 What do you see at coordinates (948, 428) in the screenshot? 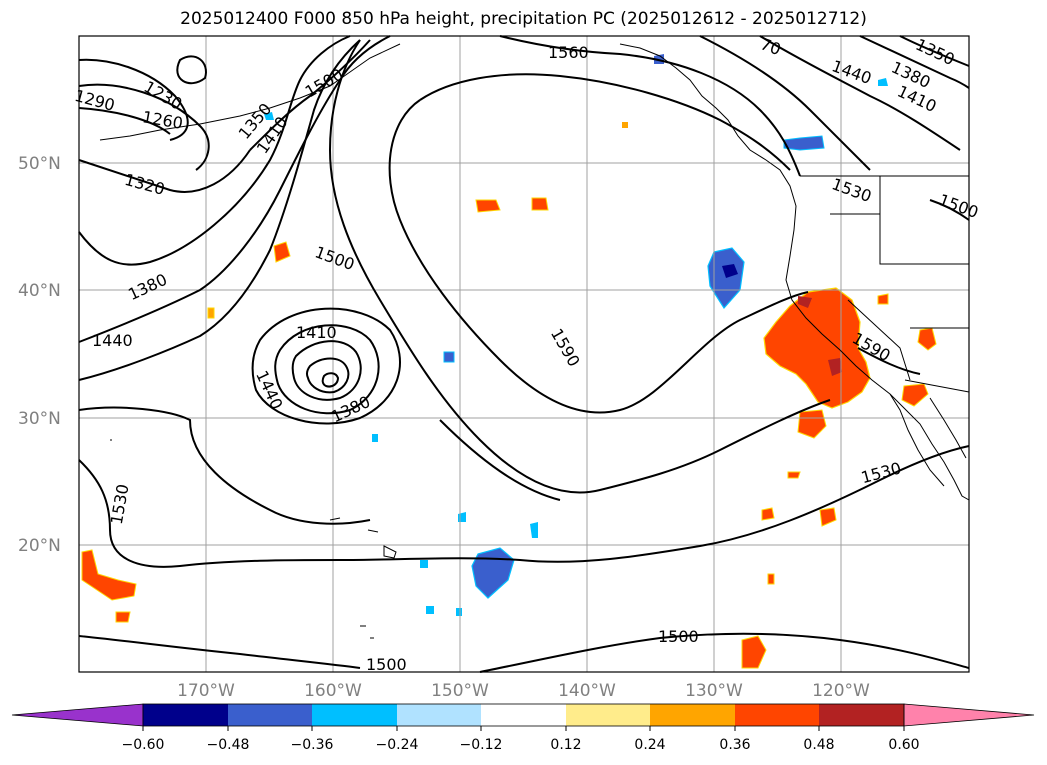
I see `coast-gulf` at bounding box center [948, 428].